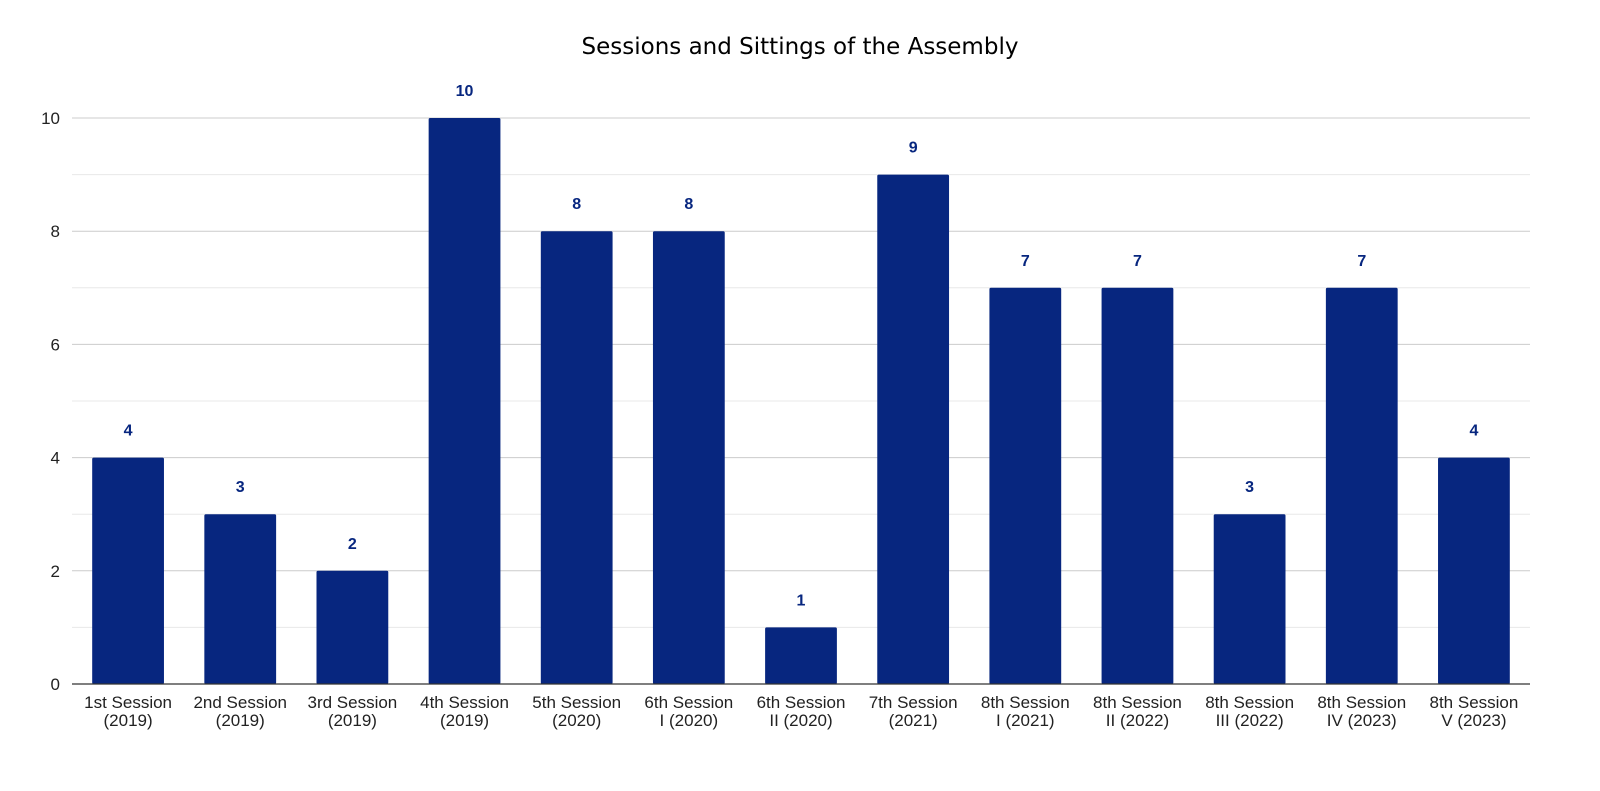  I want to click on y-tick-label: 8, so click(55, 231).